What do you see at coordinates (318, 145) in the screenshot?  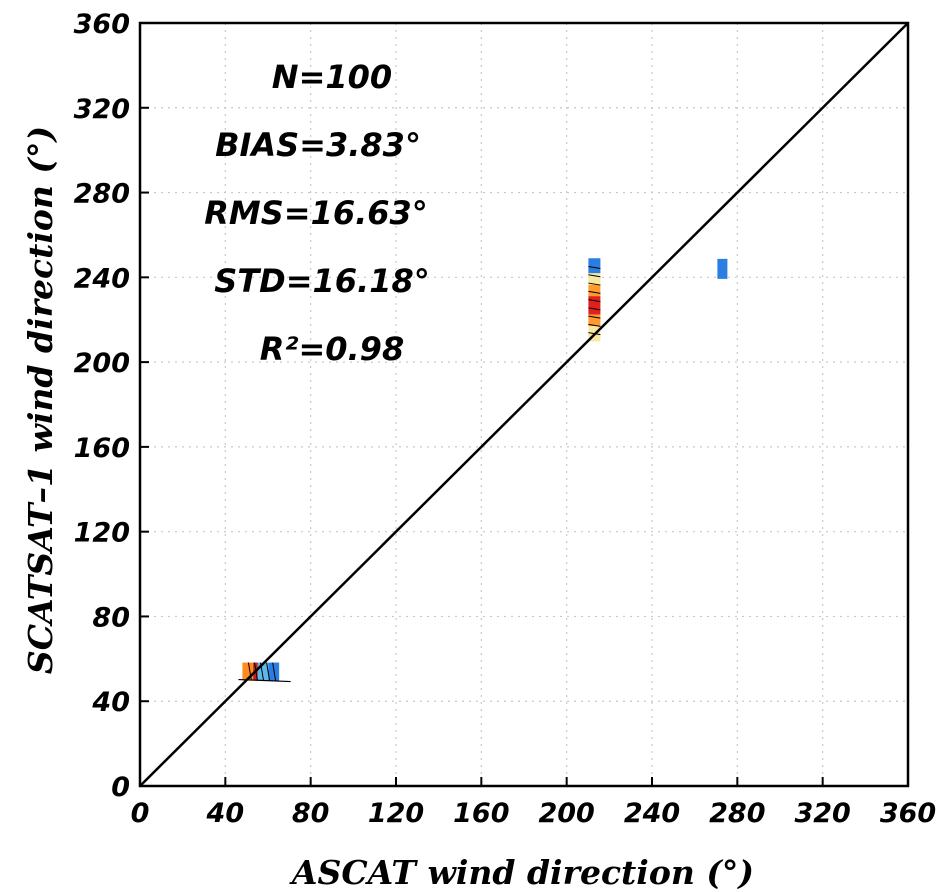 I see `stat-line: BIAS=3.83°` at bounding box center [318, 145].